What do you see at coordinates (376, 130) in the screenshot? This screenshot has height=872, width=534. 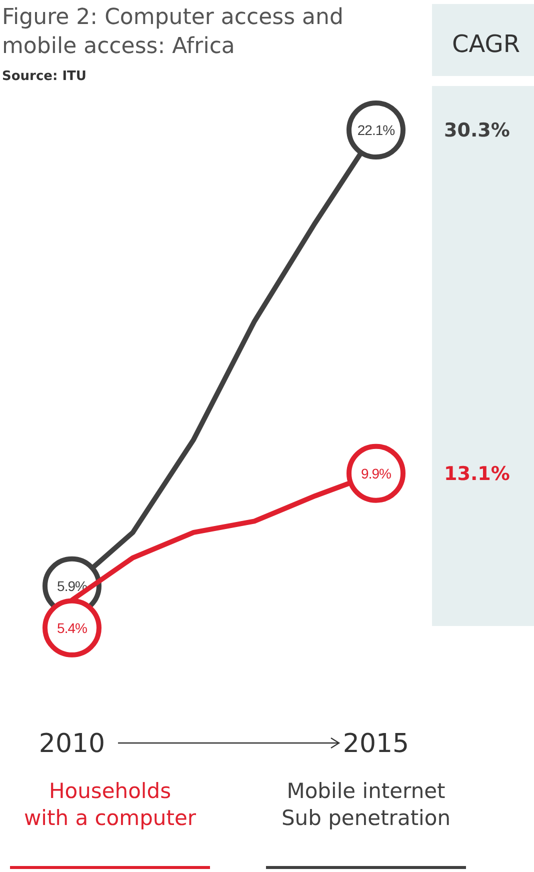 I see `data-label: 22.1%` at bounding box center [376, 130].